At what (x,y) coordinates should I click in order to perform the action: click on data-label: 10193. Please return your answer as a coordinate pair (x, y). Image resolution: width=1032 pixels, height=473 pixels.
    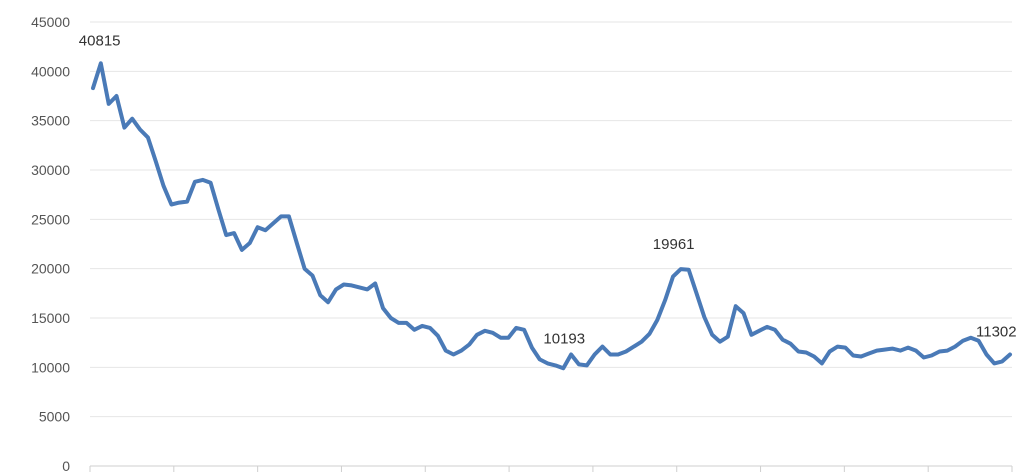
    Looking at the image, I should click on (564, 338).